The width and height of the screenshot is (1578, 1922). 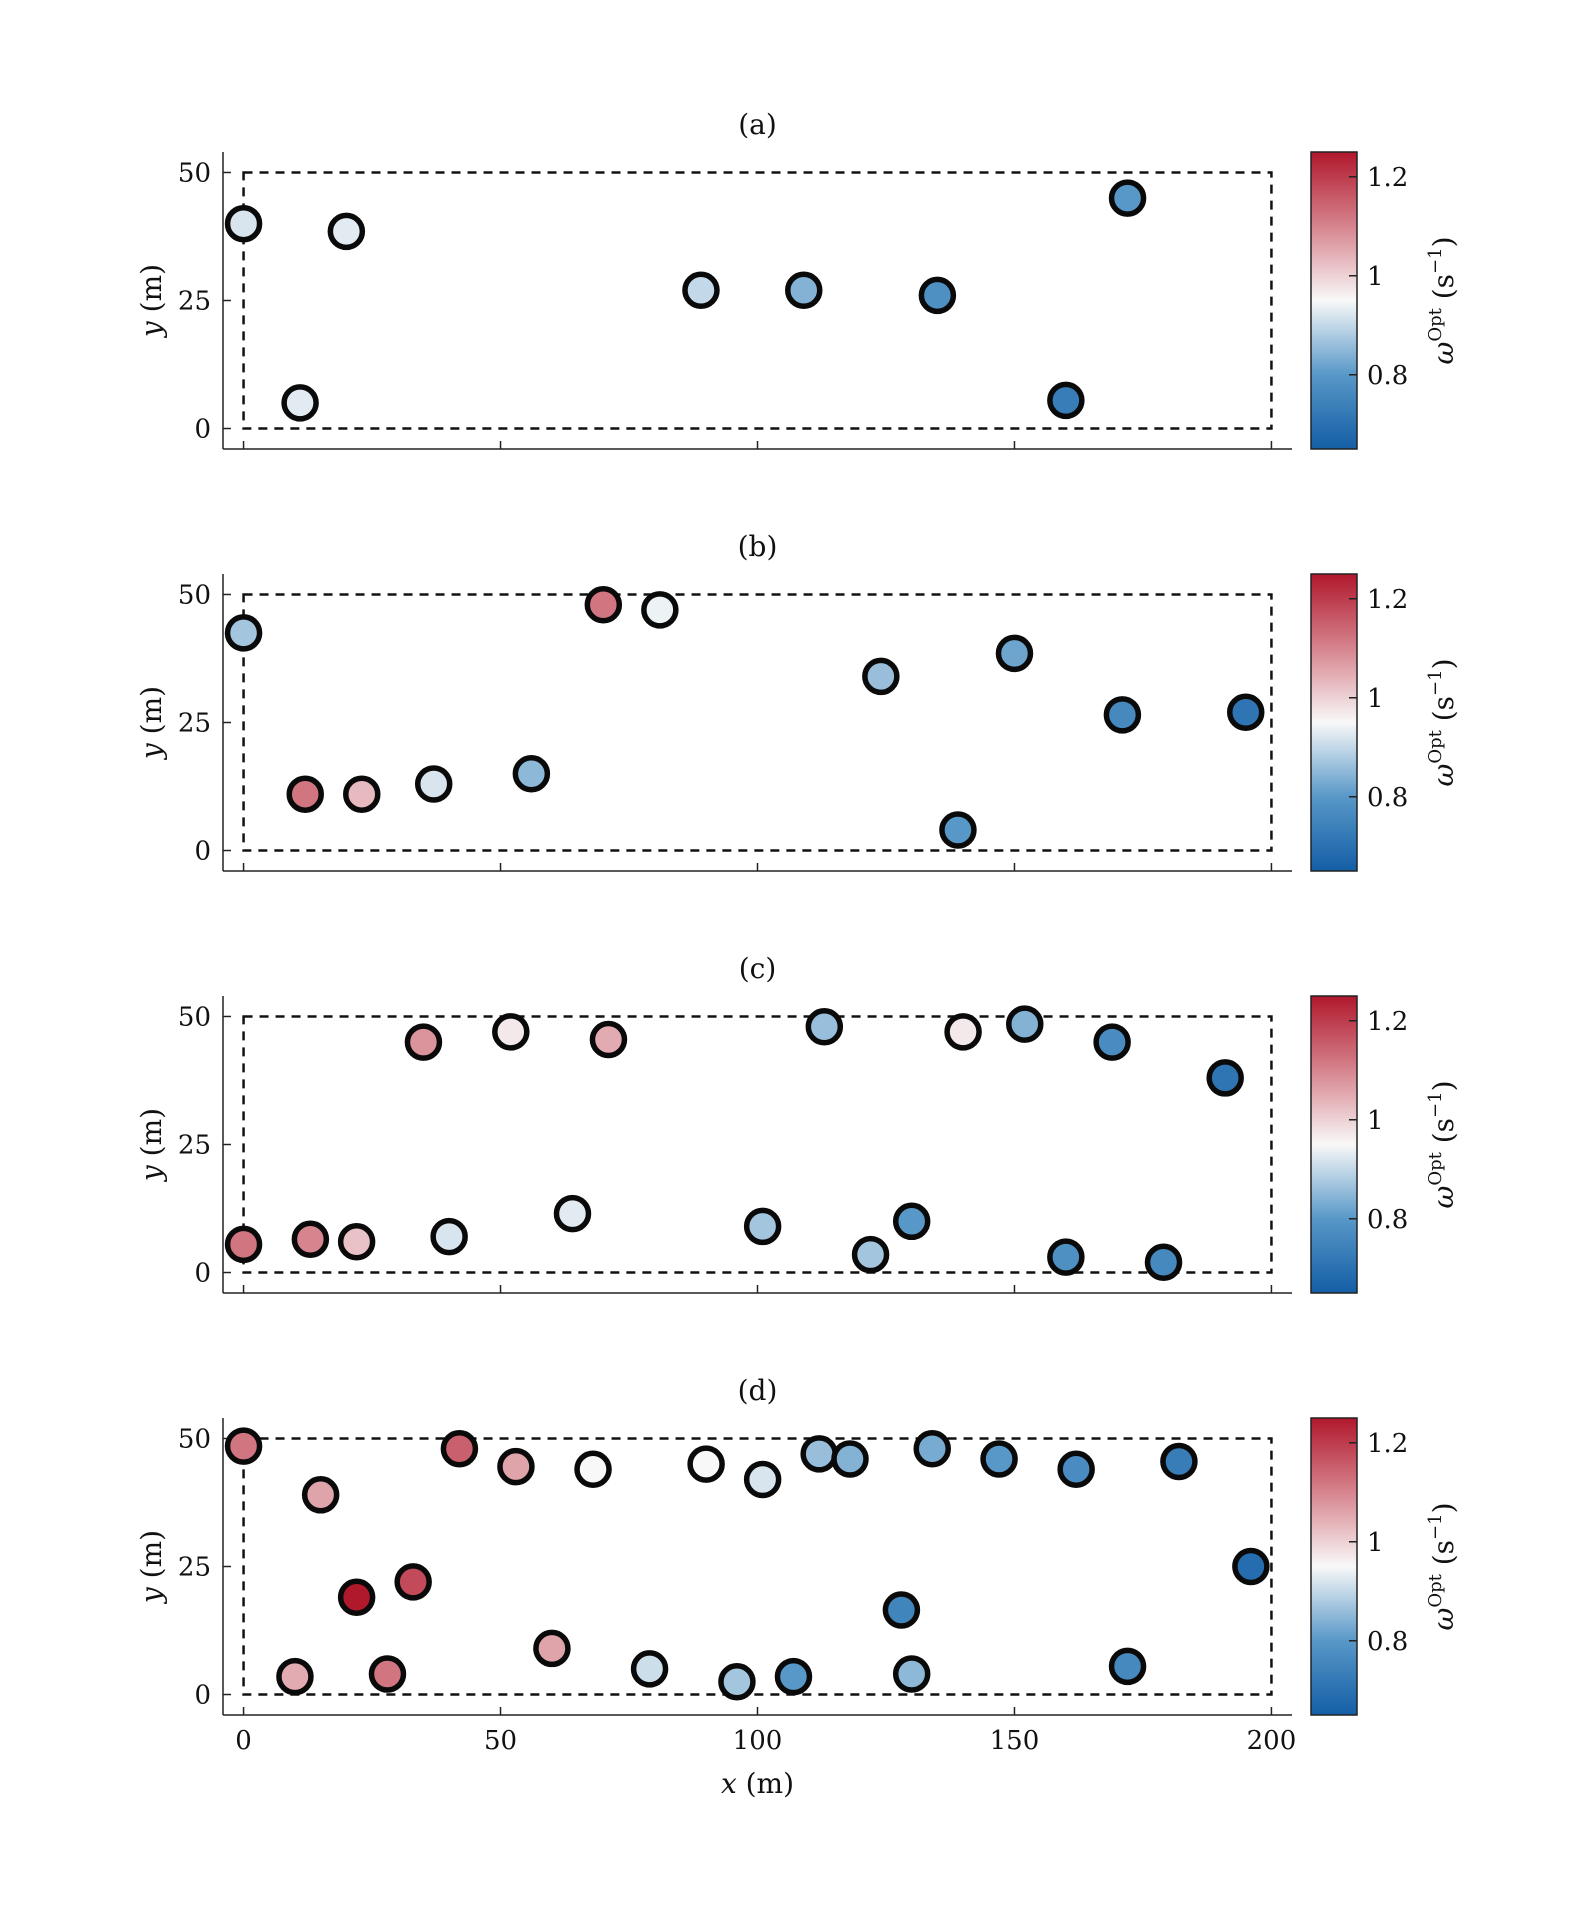 What do you see at coordinates (758, 1390) in the screenshot?
I see `panel-title: (d)` at bounding box center [758, 1390].